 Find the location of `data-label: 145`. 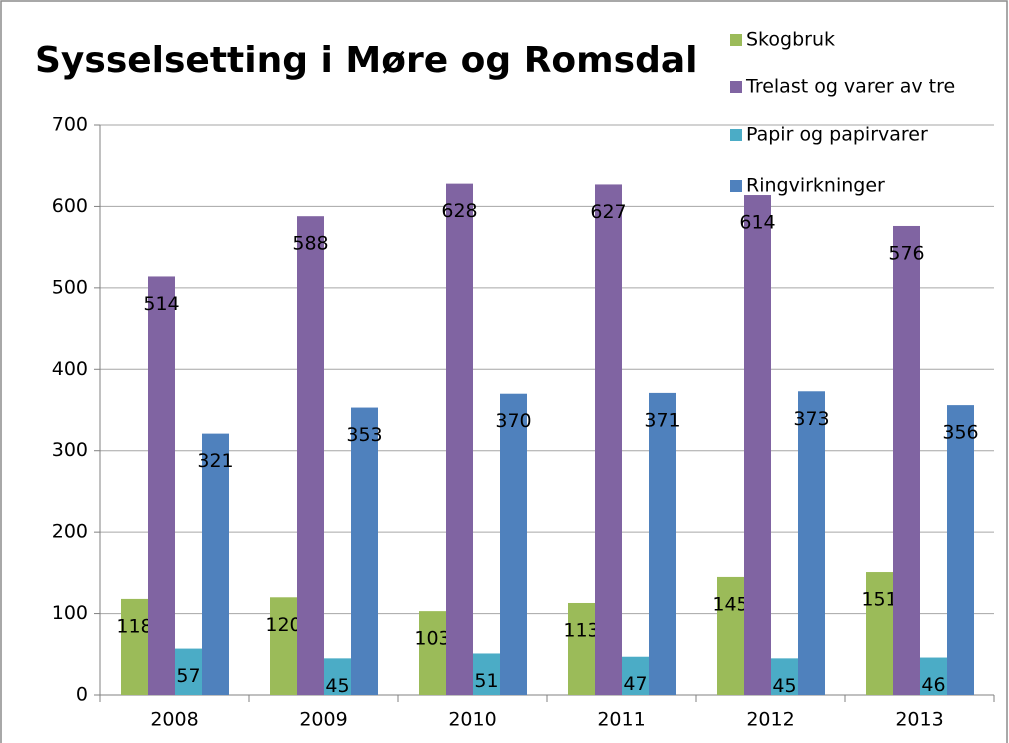

data-label: 145 is located at coordinates (730, 604).